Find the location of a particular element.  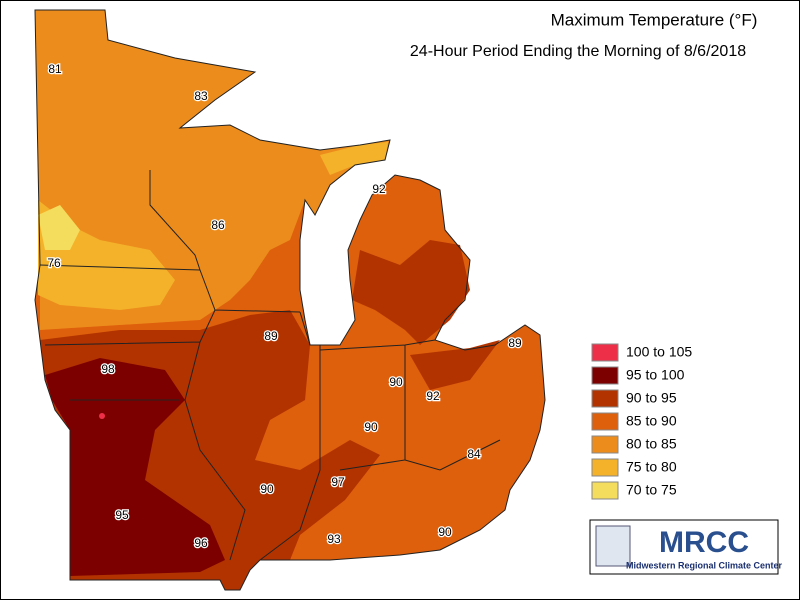

station-value: 97 is located at coordinates (338, 482).